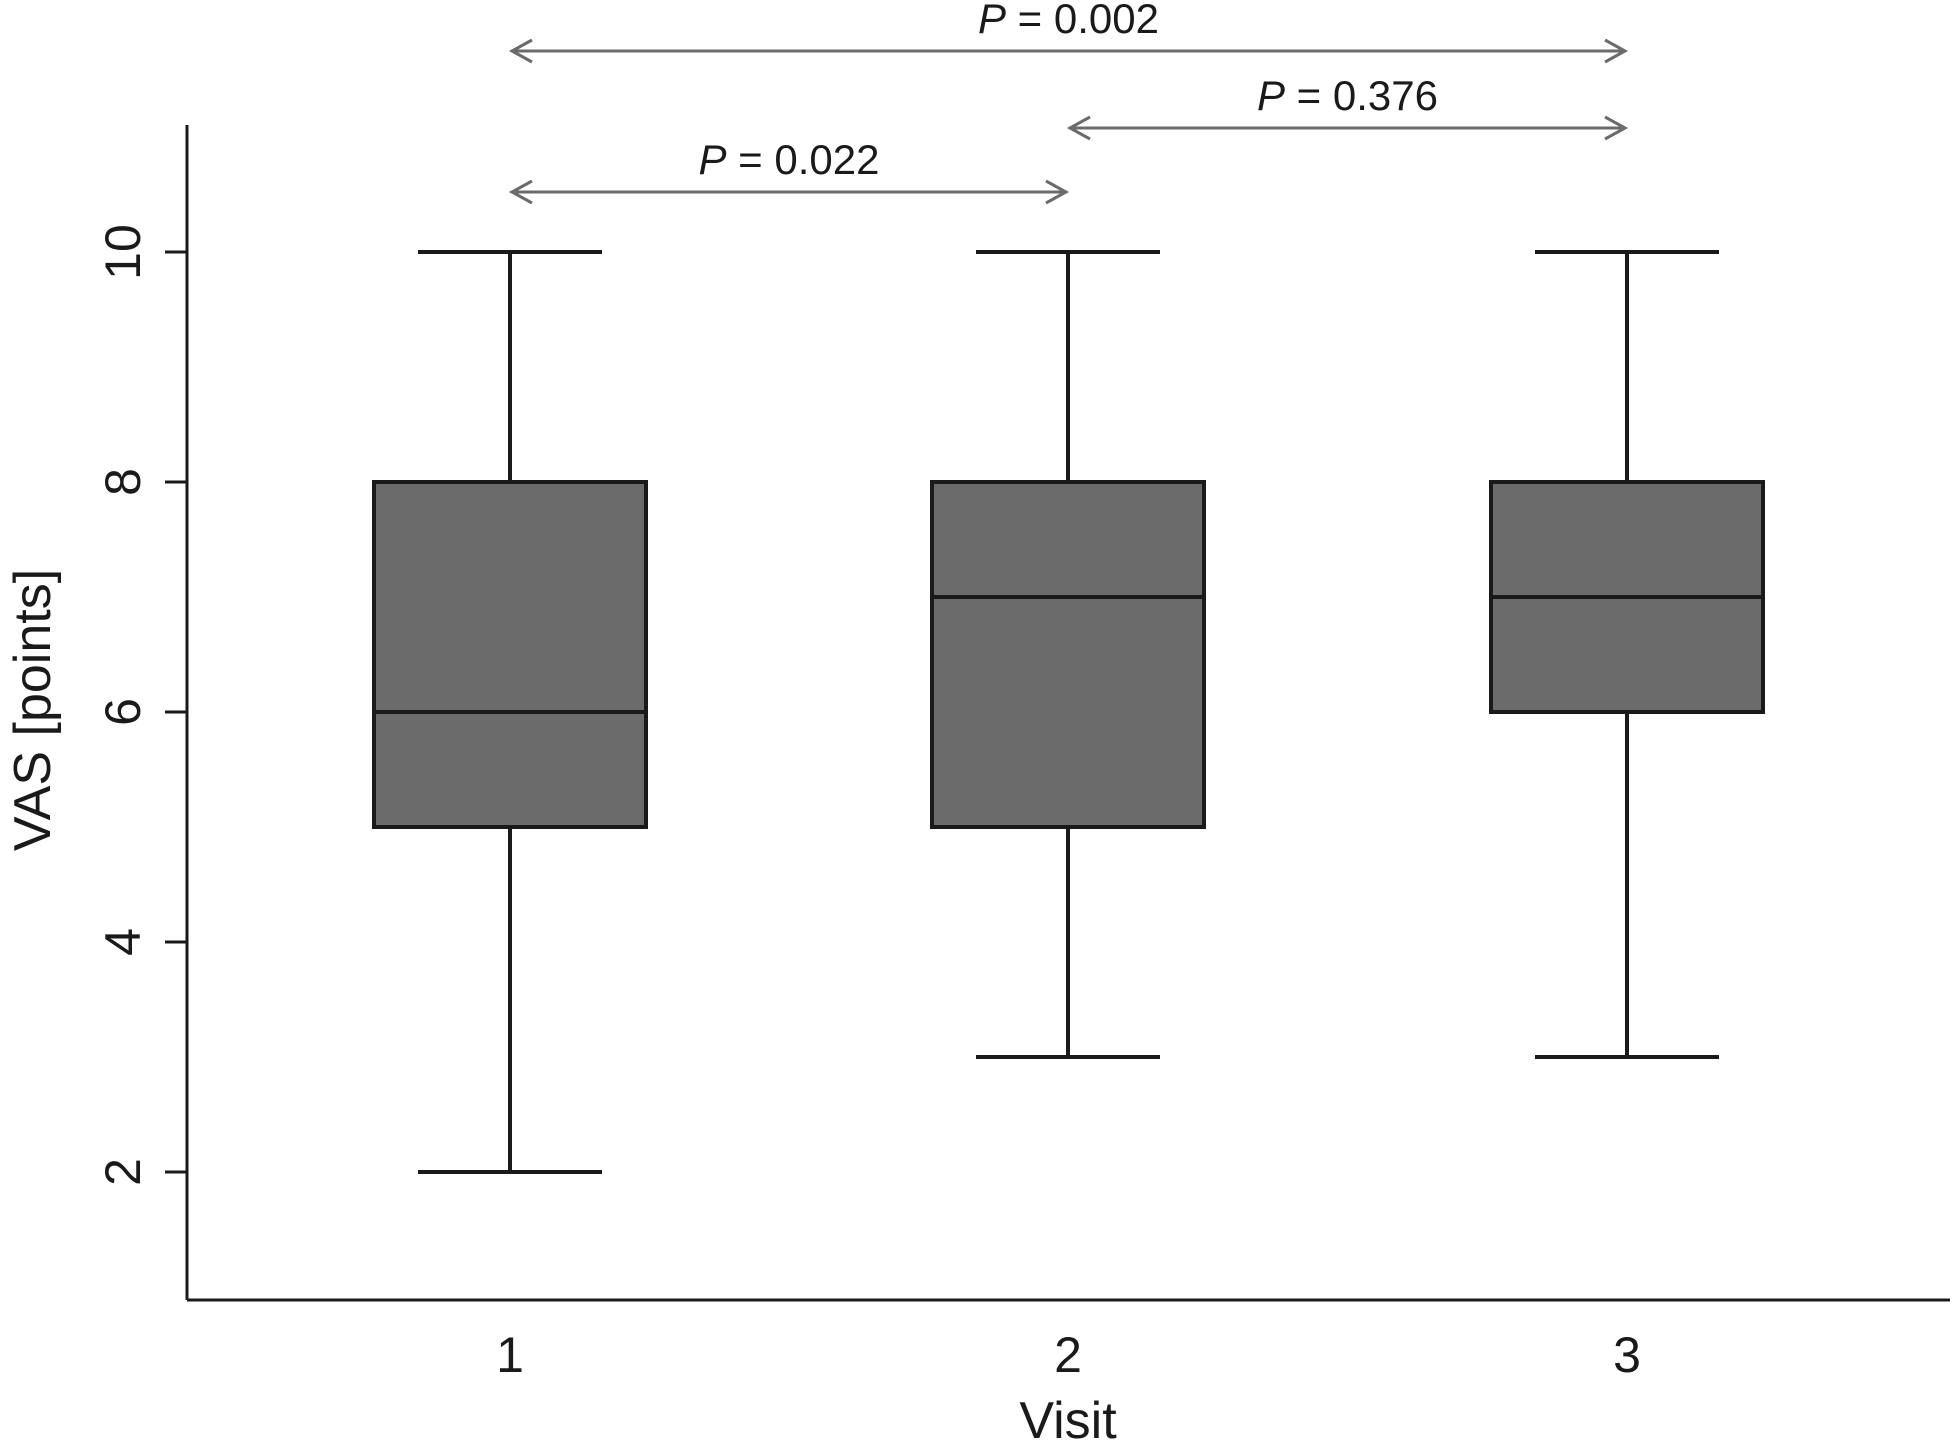 The height and width of the screenshot is (1446, 1960). Describe the element at coordinates (123, 942) in the screenshot. I see `y-tick-label: 4` at that location.